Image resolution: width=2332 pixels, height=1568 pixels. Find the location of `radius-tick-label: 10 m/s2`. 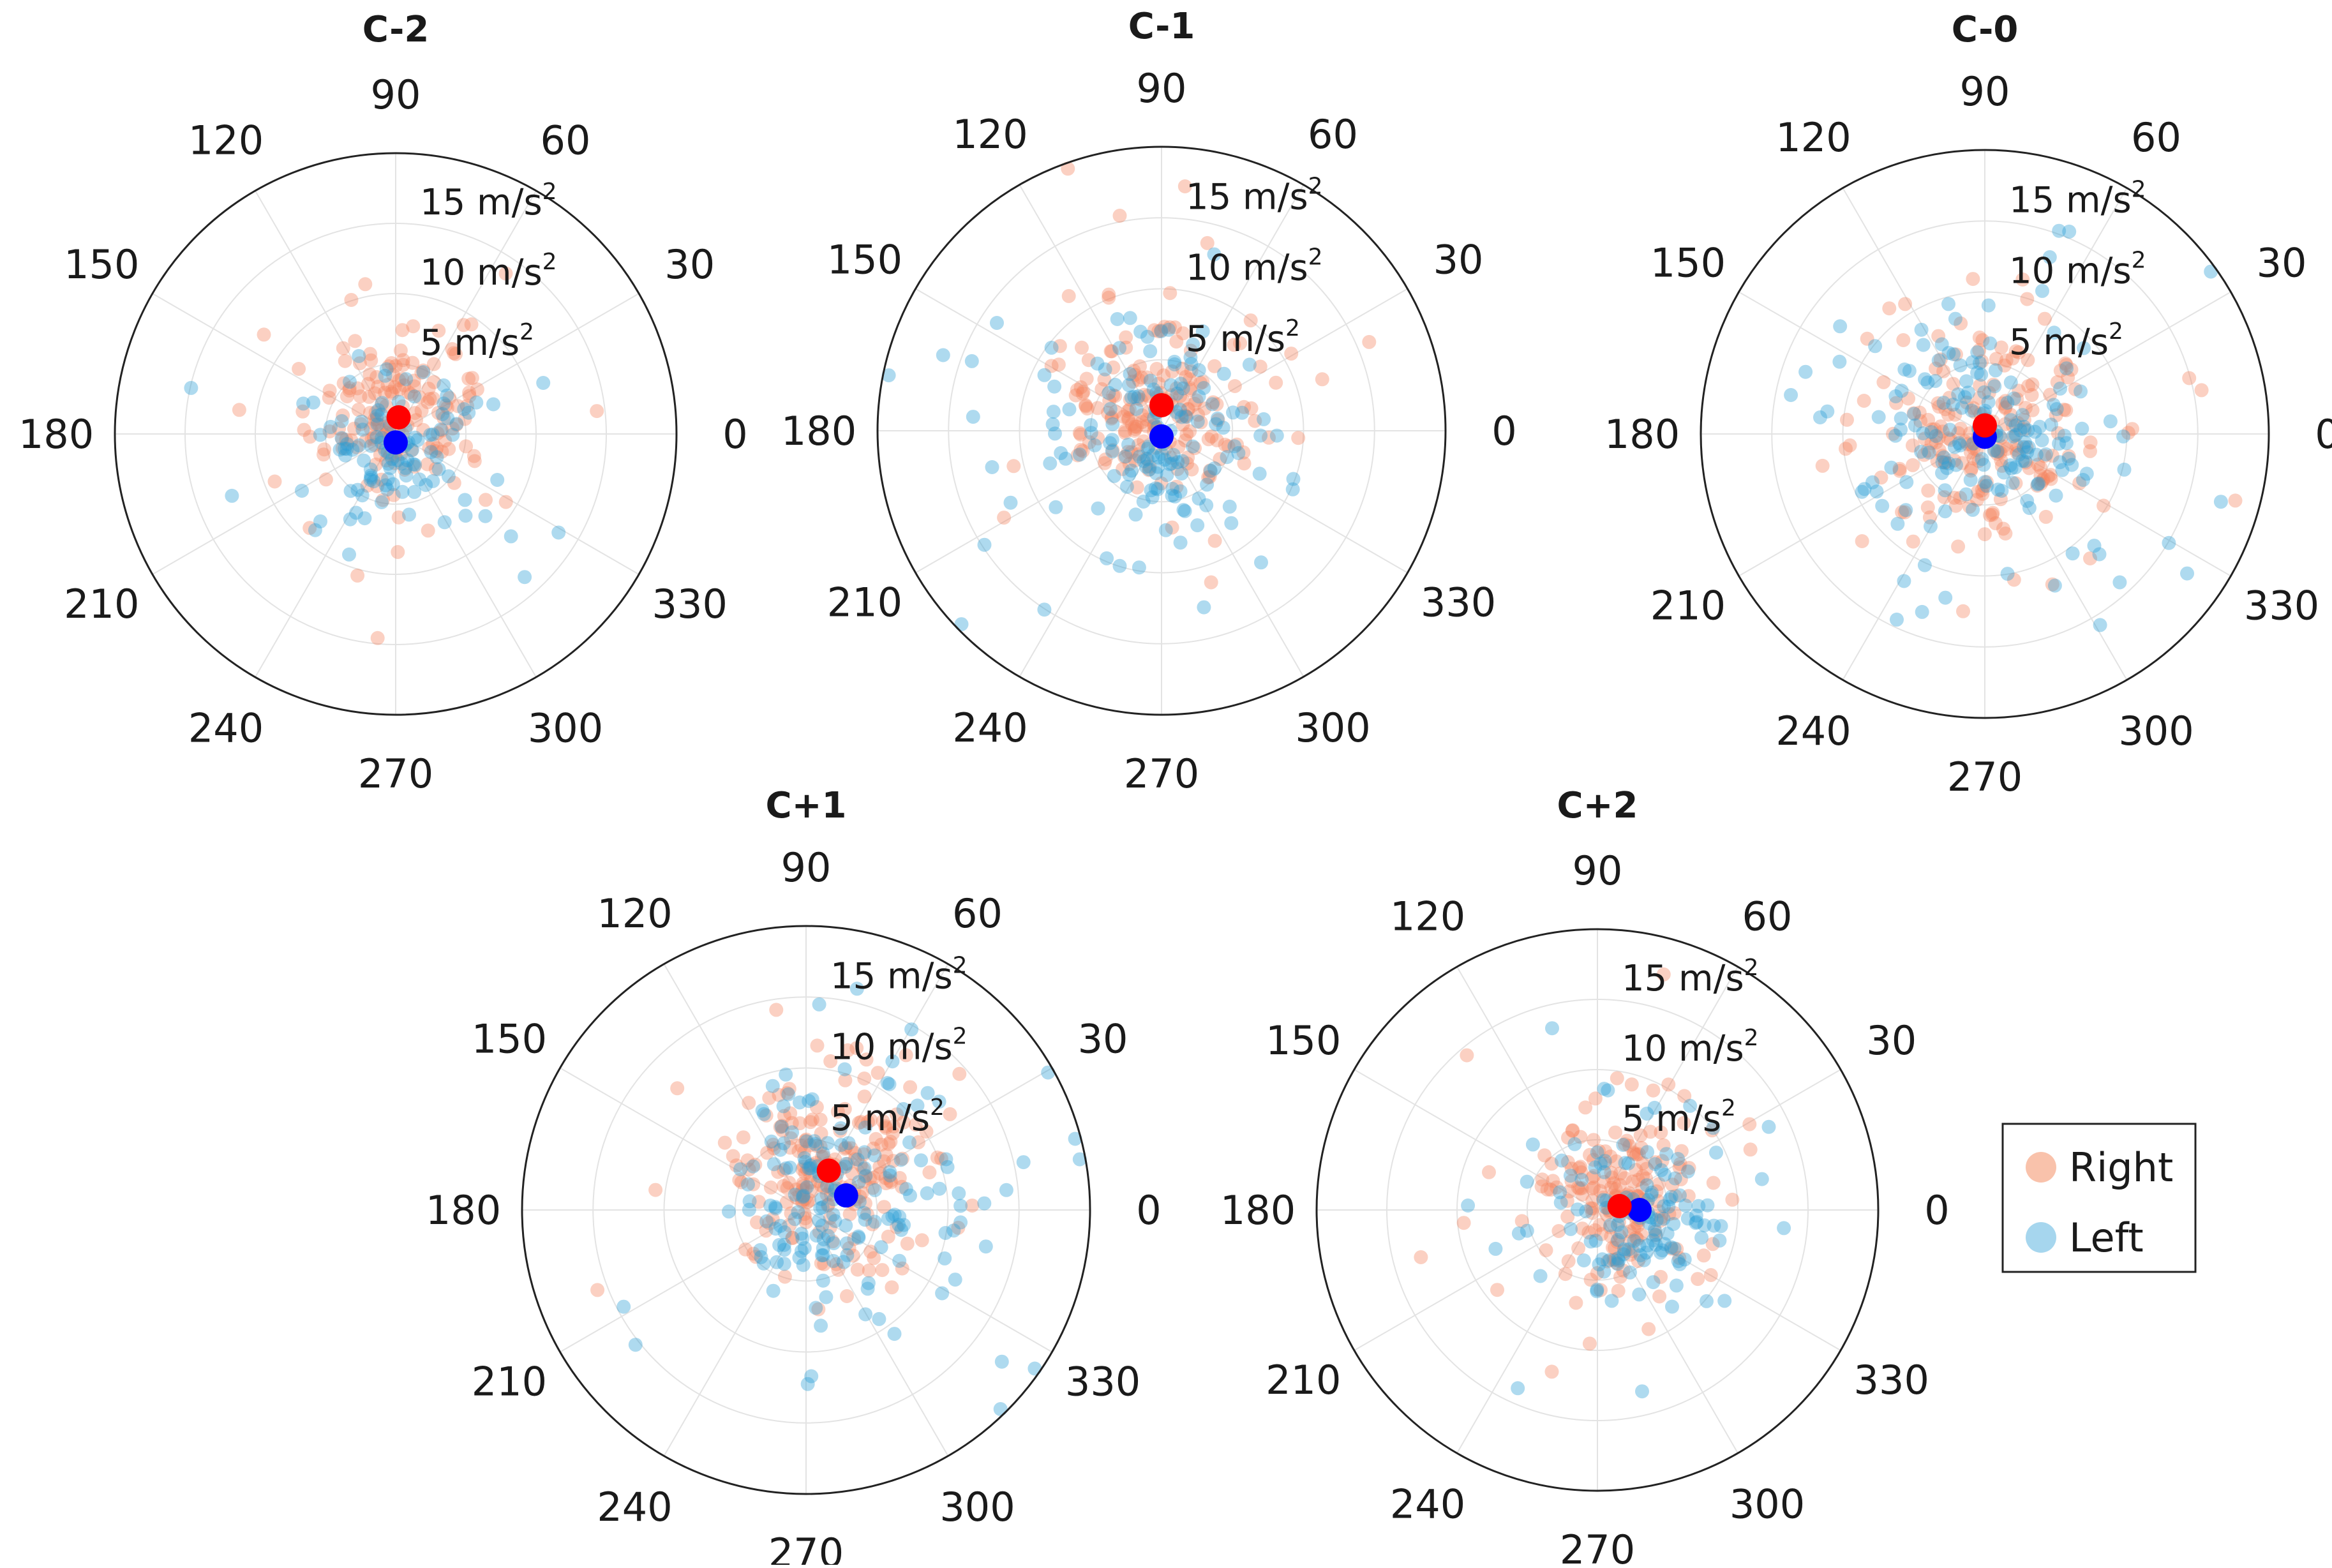

radius-tick-label: 10 m/s2 is located at coordinates (1690, 1047).